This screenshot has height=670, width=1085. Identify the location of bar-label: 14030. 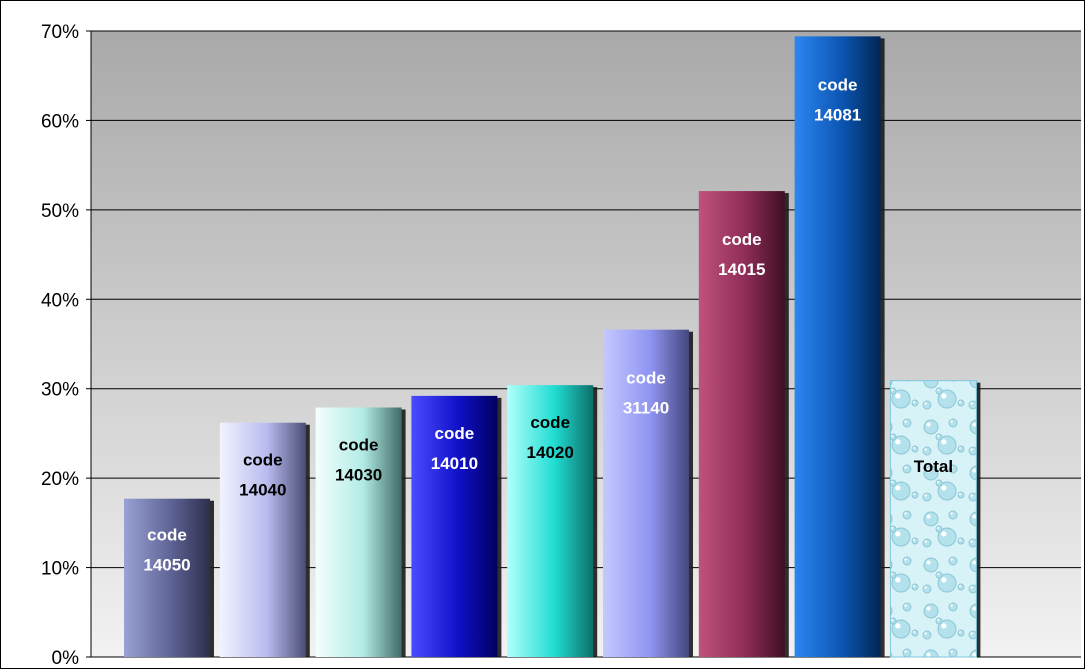
(358, 474).